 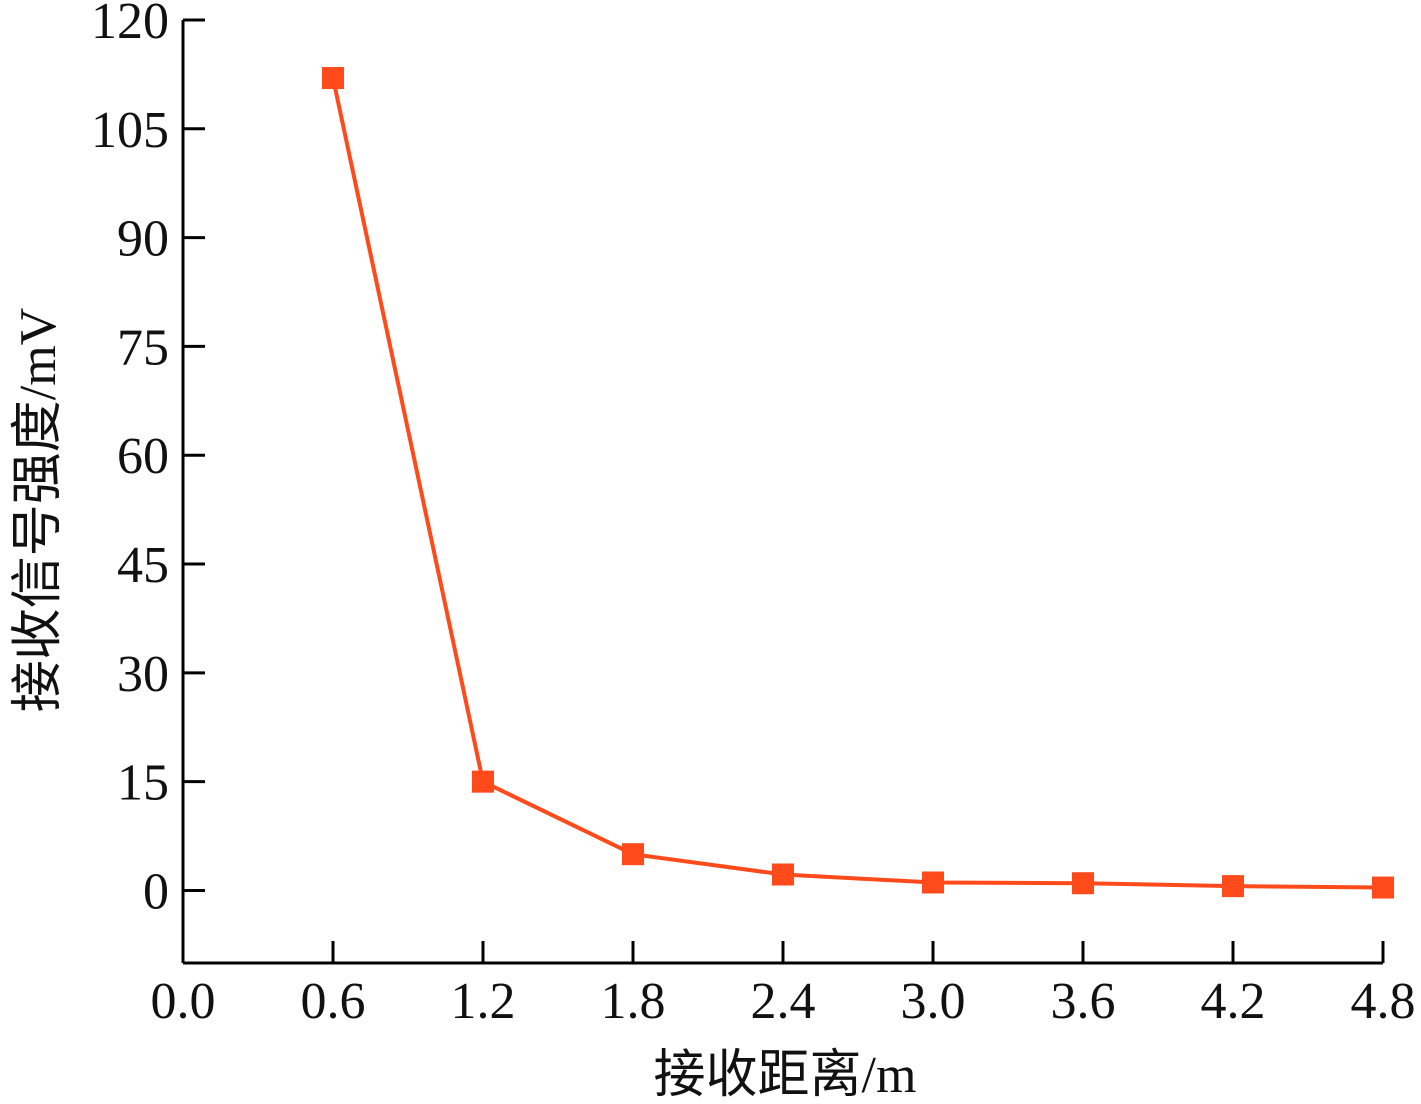 What do you see at coordinates (183, 1001) in the screenshot?
I see `x-tick-label: 0.0` at bounding box center [183, 1001].